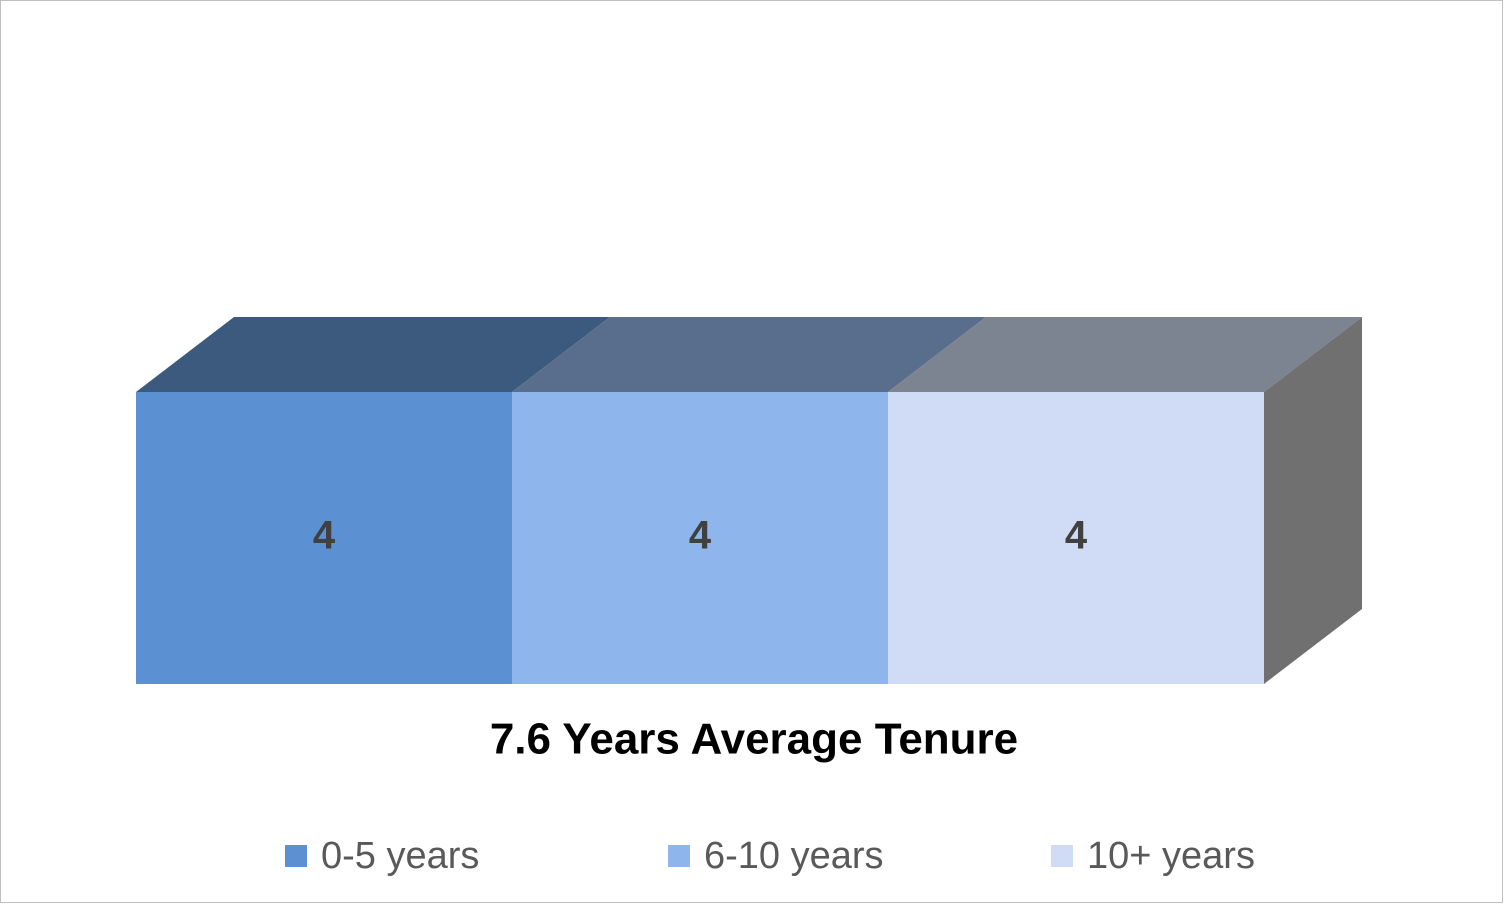  Describe the element at coordinates (754, 739) in the screenshot. I see `category-label: 7.6 Years Average Tenure` at that location.